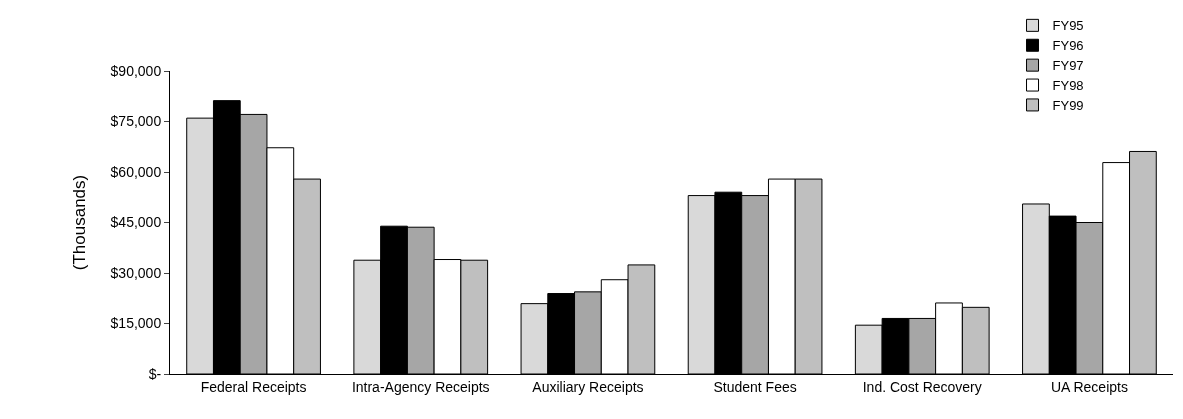  What do you see at coordinates (922, 386) in the screenshot?
I see `x-tick-label: Ind. Cost Recovery` at bounding box center [922, 386].